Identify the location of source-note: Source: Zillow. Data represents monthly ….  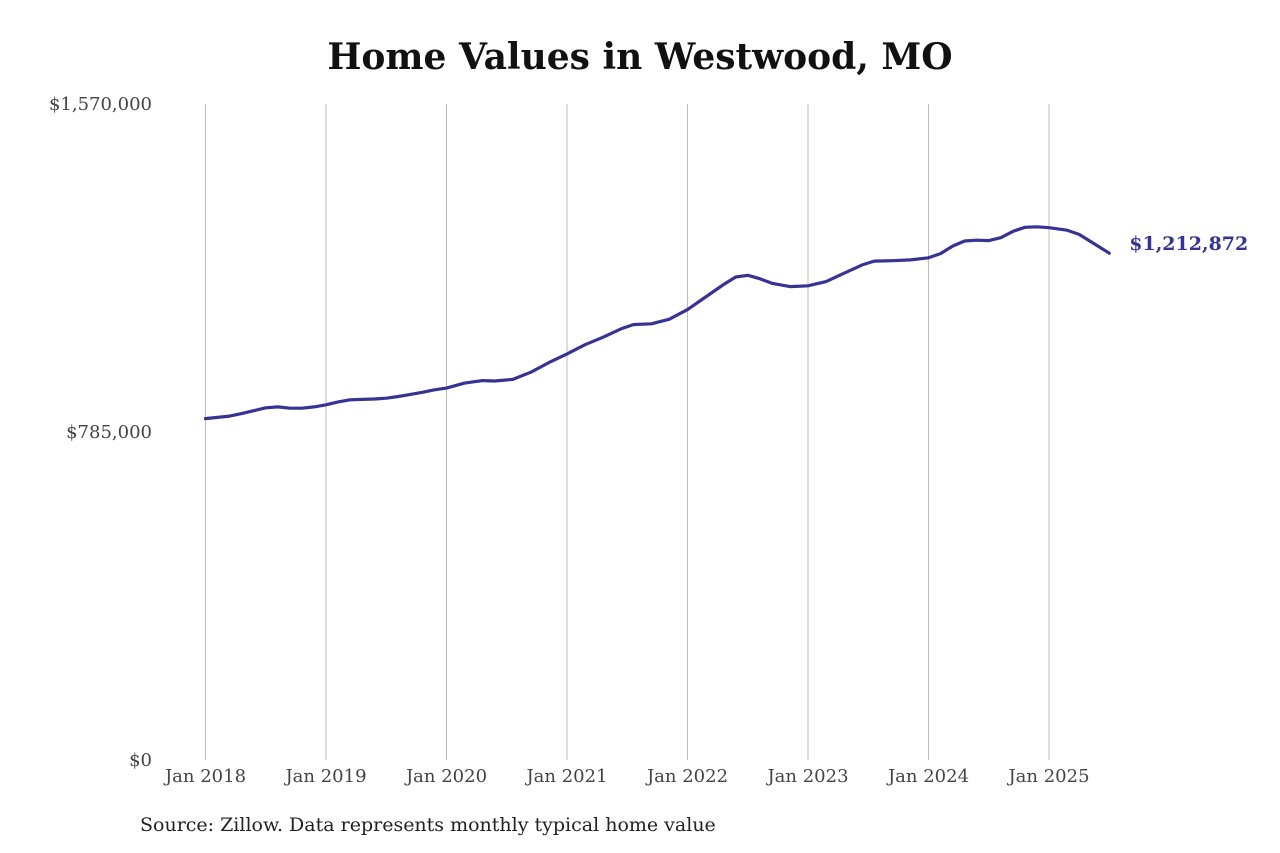
(428, 825).